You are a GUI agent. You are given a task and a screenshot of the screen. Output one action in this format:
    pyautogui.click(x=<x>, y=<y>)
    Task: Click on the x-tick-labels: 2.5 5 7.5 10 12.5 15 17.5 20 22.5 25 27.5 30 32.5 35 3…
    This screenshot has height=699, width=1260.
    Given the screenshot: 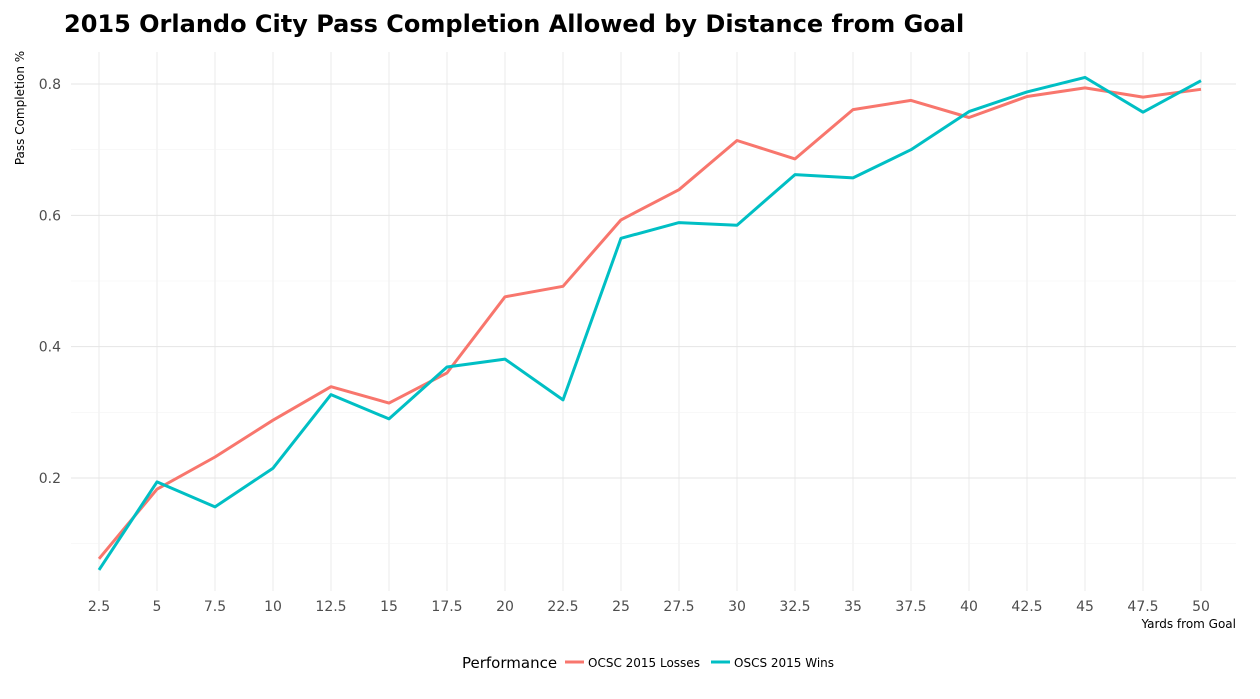 What is the action you would take?
    pyautogui.click(x=649, y=607)
    